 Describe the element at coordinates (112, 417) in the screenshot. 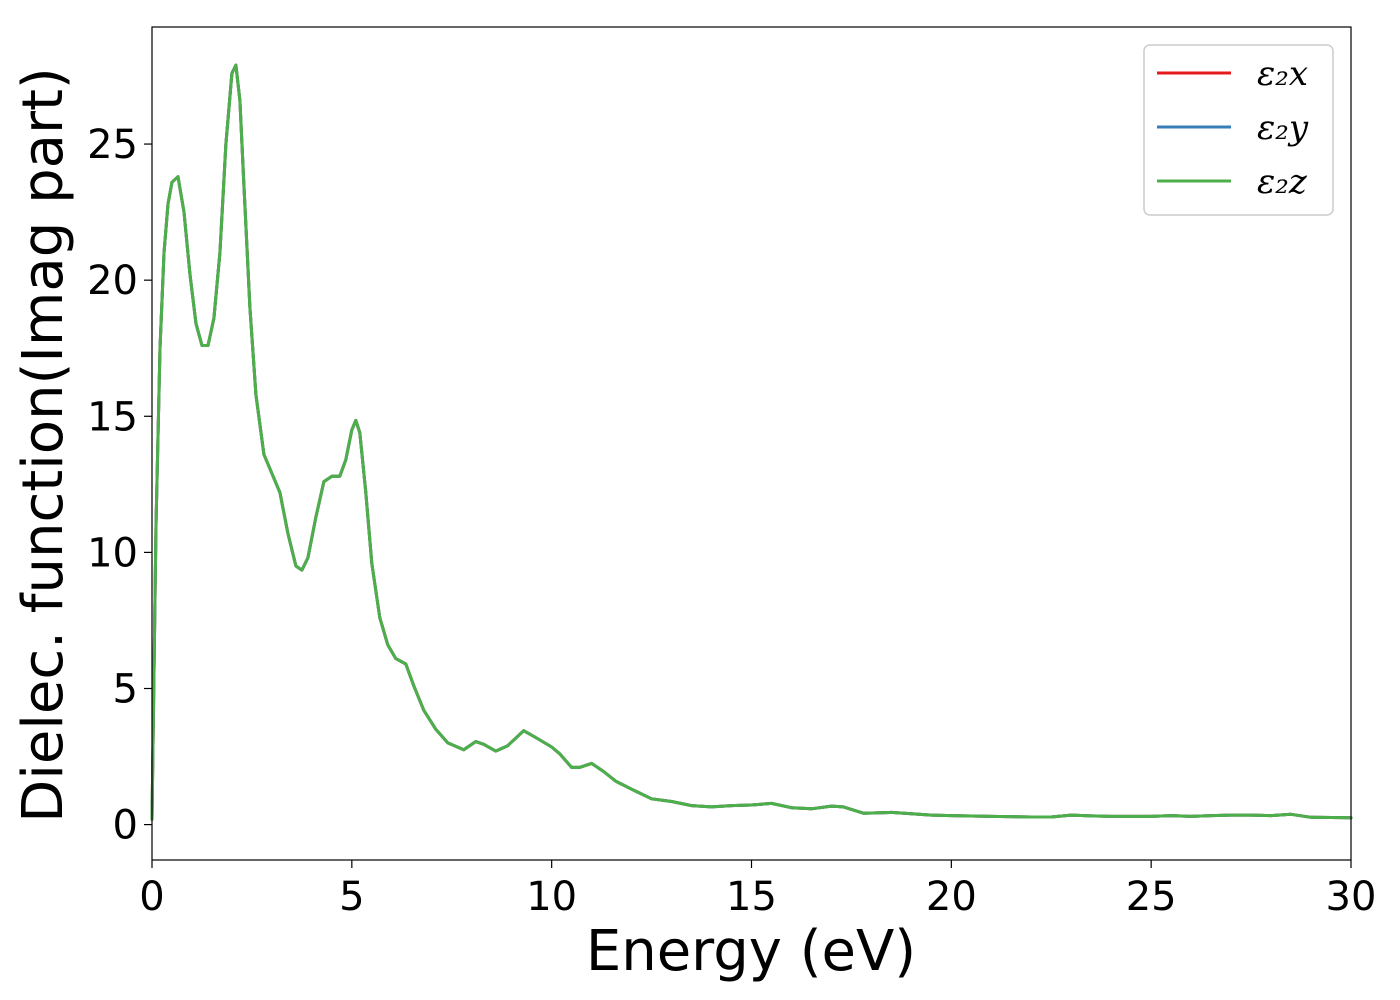

I see `y-tick-label: 15` at that location.